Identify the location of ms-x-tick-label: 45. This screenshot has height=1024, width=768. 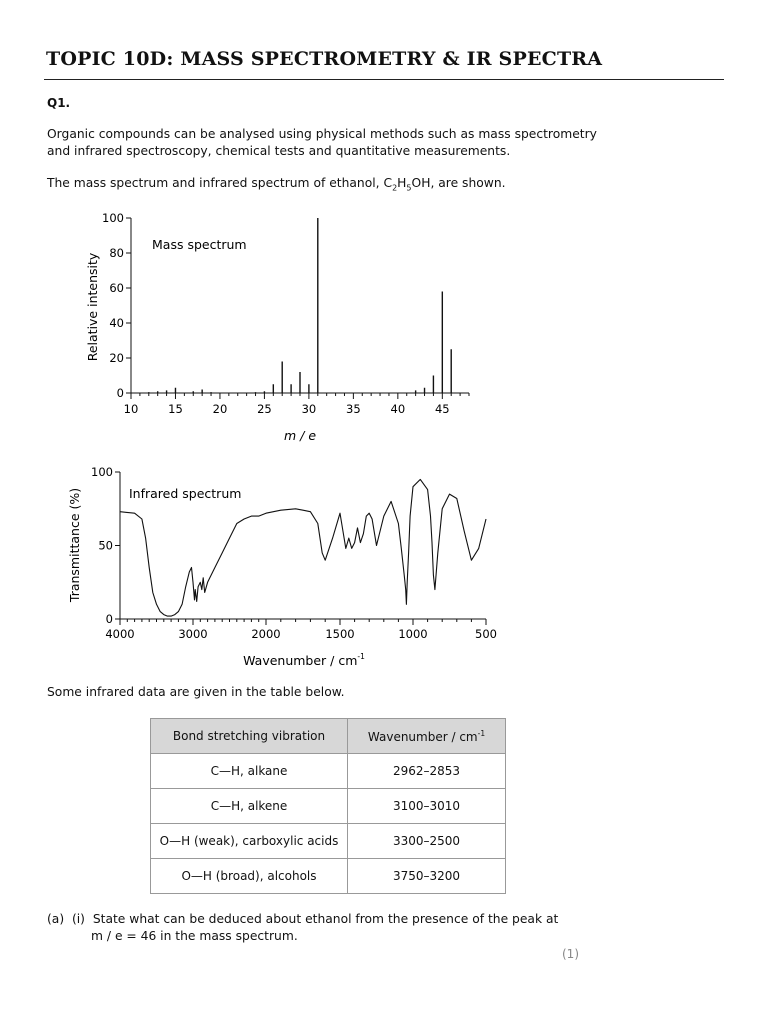
(442, 409).